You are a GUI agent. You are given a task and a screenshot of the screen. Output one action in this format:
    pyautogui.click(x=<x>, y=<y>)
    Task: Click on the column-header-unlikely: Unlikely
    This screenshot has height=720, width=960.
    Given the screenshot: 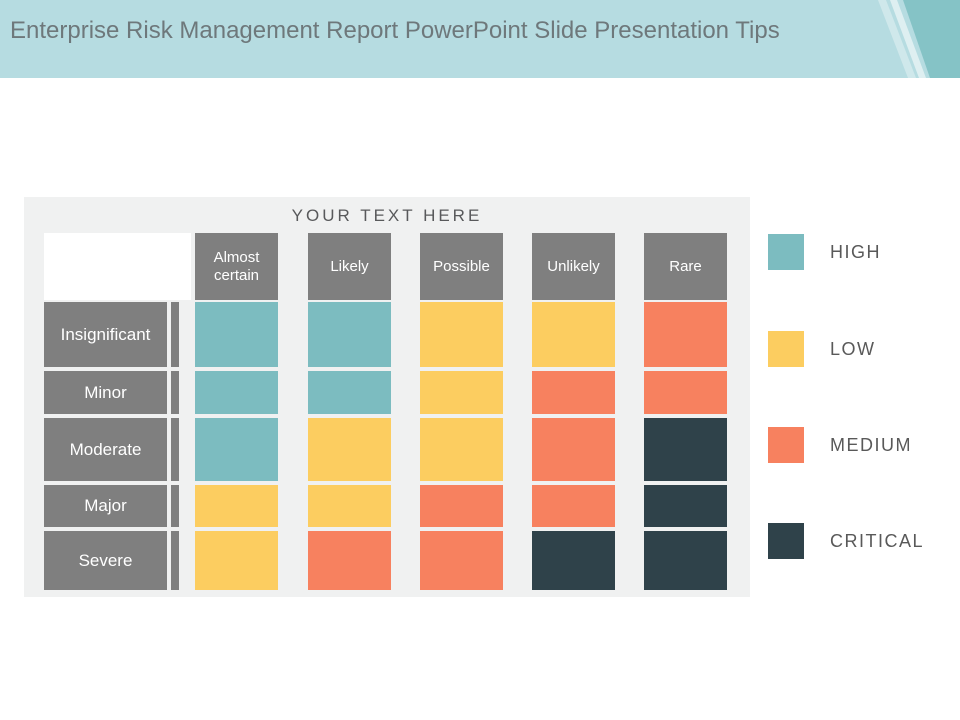 What is the action you would take?
    pyautogui.click(x=573, y=266)
    